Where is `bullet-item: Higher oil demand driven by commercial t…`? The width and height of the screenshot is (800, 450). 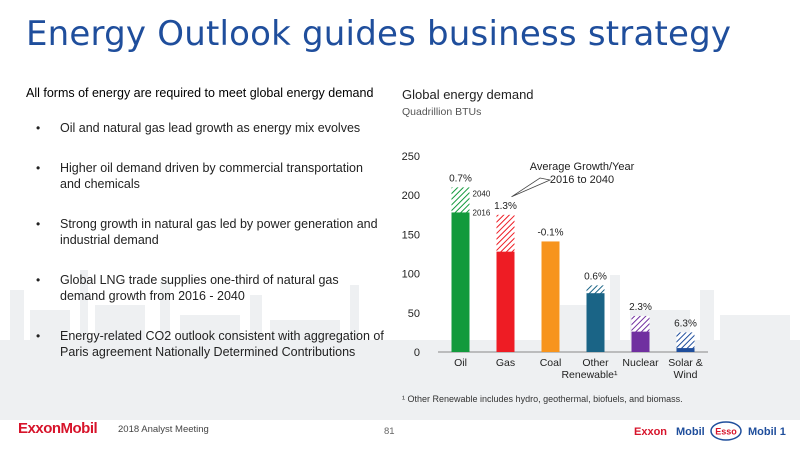
bullet-item: Higher oil demand driven by commercial t… is located at coordinates (206, 176).